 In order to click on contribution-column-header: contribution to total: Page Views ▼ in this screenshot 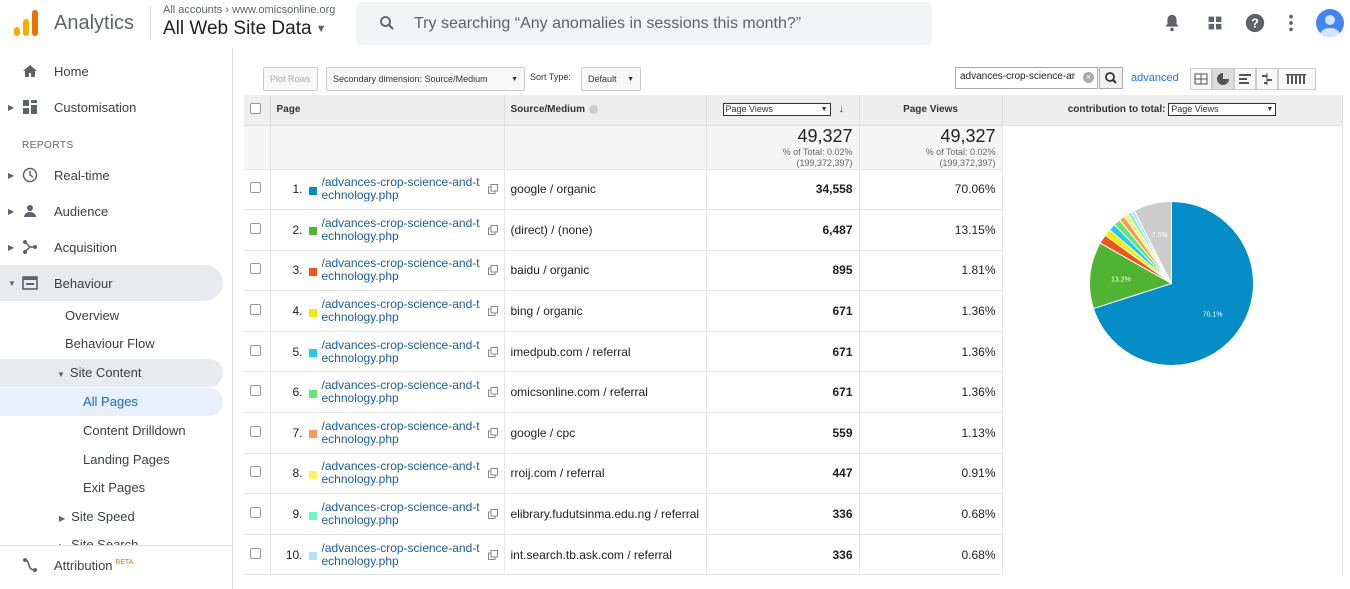, I will do `click(1172, 110)`.